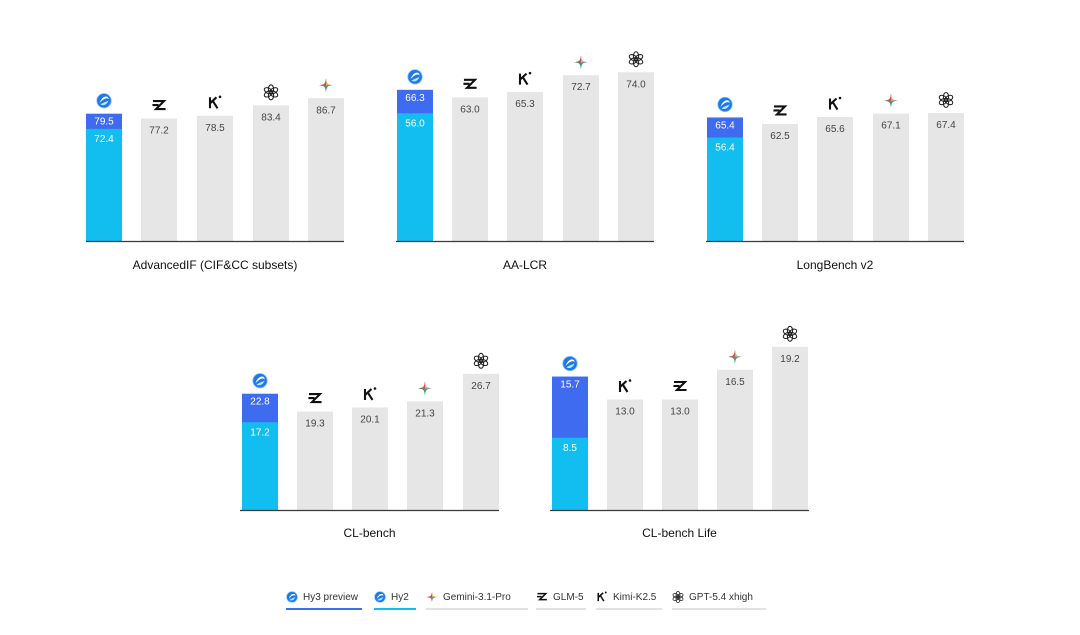 This screenshot has width=1080, height=635. Describe the element at coordinates (470, 109) in the screenshot. I see `label-glm: 63.0` at that location.